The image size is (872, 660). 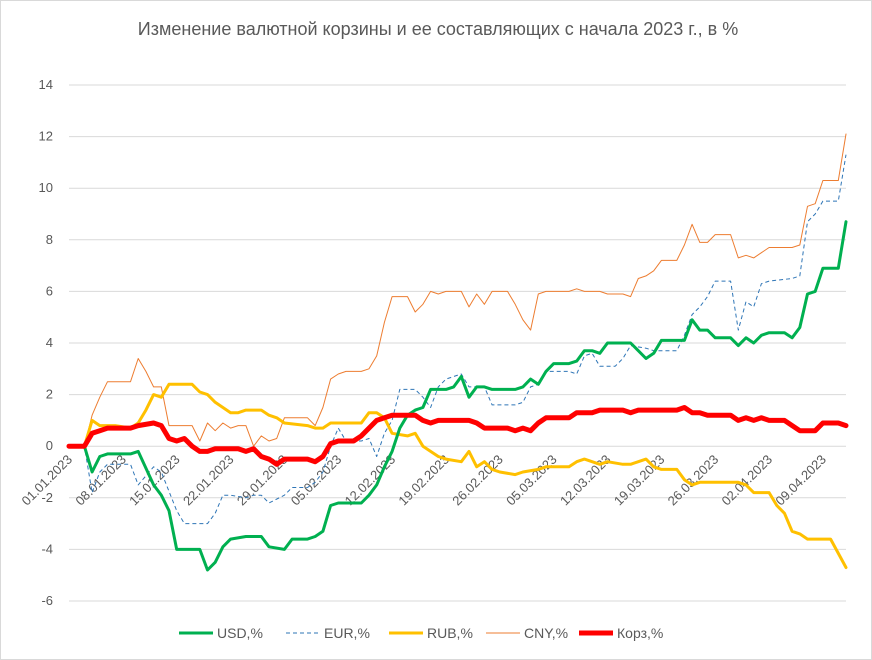 I want to click on y-tick-label: 10, so click(x=46, y=187).